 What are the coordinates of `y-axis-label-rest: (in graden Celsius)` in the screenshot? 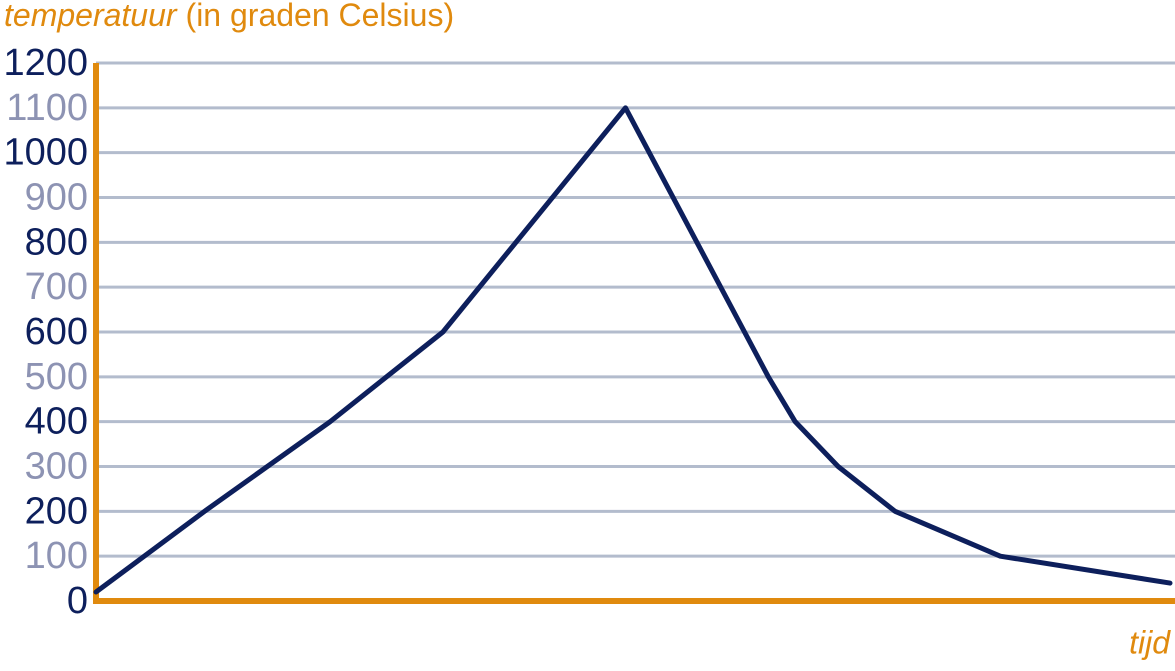 It's located at (320, 16).